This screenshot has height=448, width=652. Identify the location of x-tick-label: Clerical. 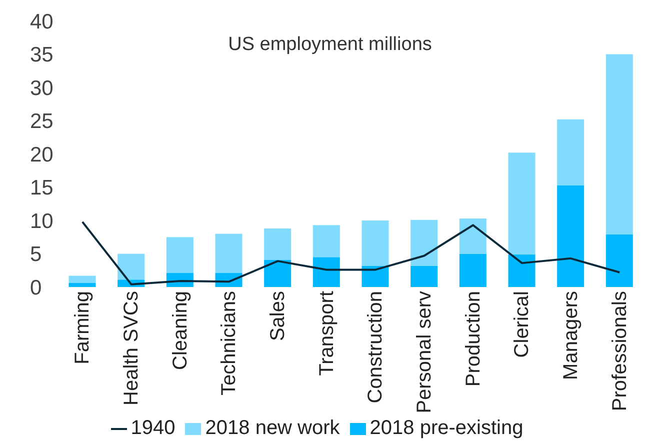
(522, 324).